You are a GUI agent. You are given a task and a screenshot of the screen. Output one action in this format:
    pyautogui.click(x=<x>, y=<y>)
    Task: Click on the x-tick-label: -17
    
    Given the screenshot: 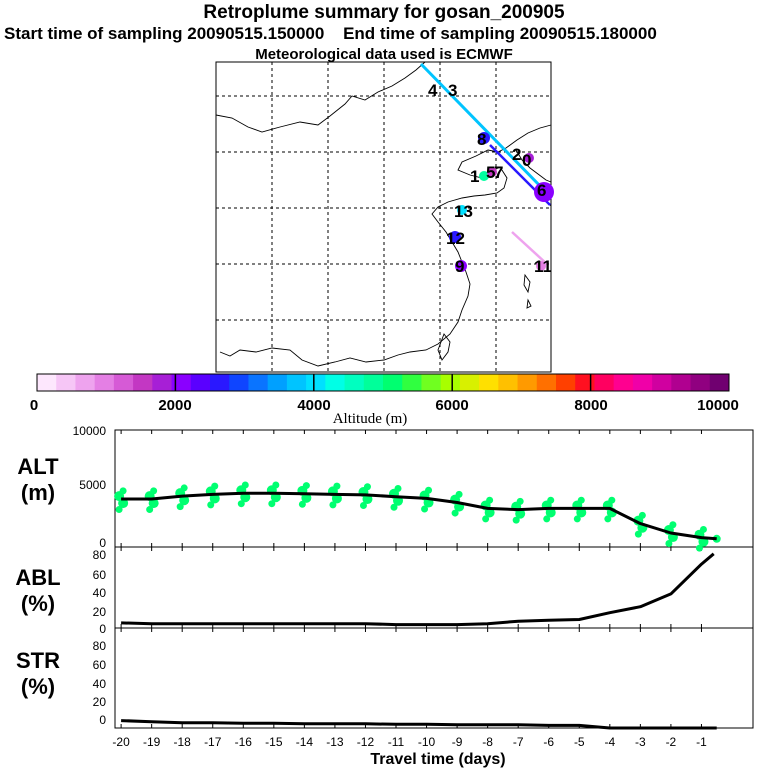 What is the action you would take?
    pyautogui.click(x=213, y=742)
    